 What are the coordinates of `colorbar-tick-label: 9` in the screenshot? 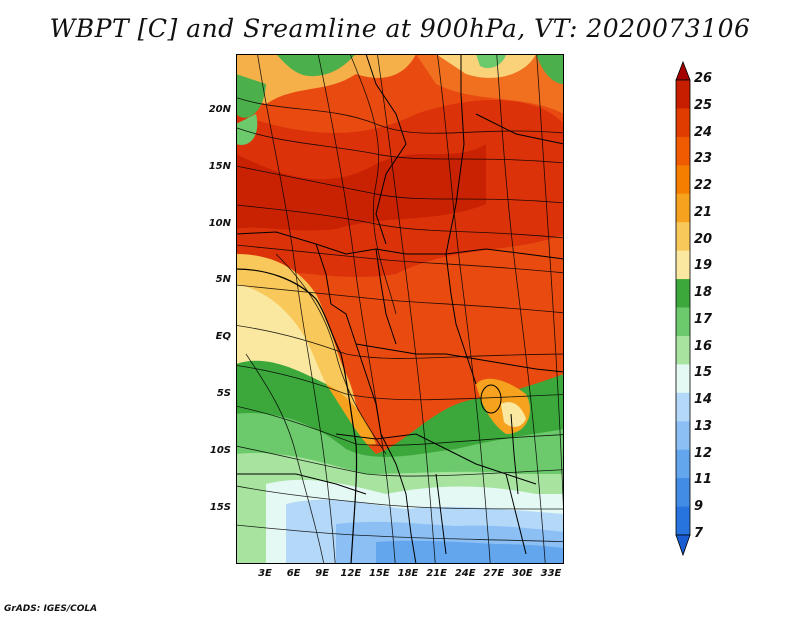 It's located at (699, 507).